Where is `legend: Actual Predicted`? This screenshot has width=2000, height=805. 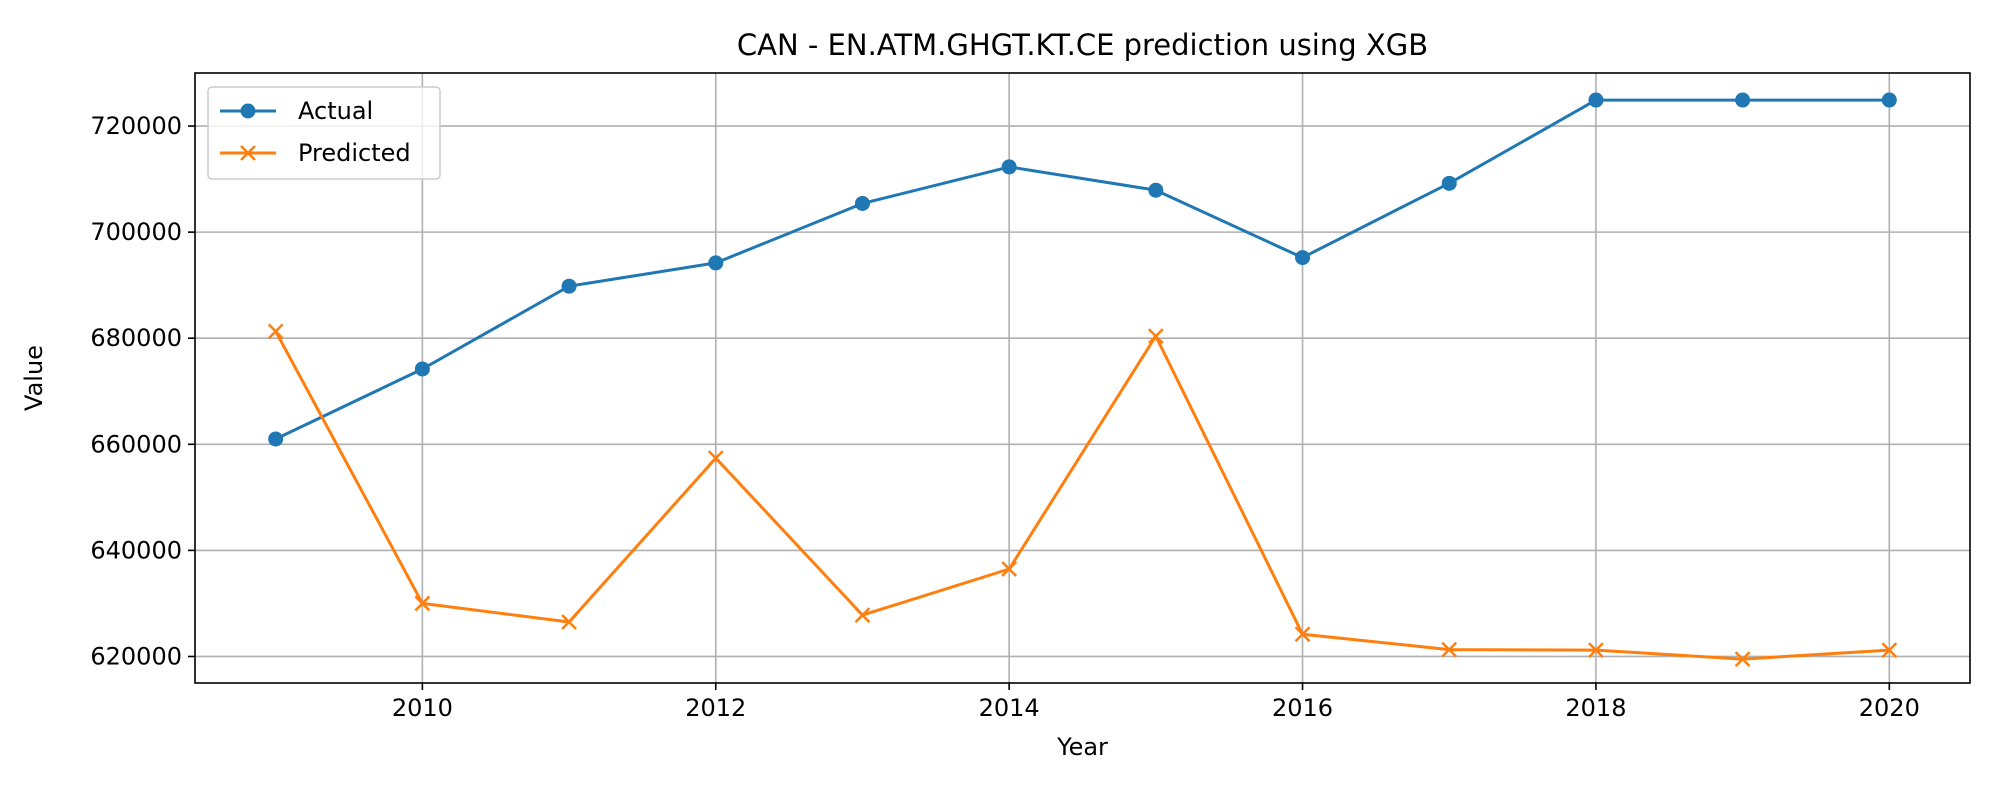
legend: Actual Predicted is located at coordinates (324, 133).